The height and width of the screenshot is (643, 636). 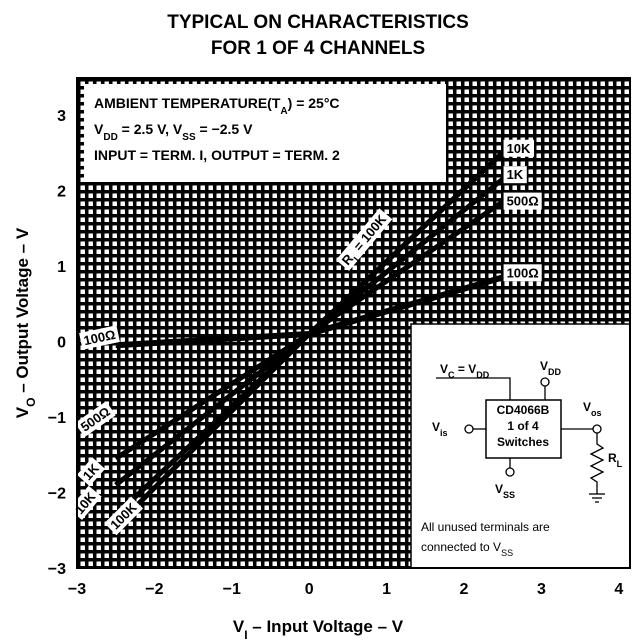 What do you see at coordinates (440, 429) in the screenshot?
I see `vis-label: Vis` at bounding box center [440, 429].